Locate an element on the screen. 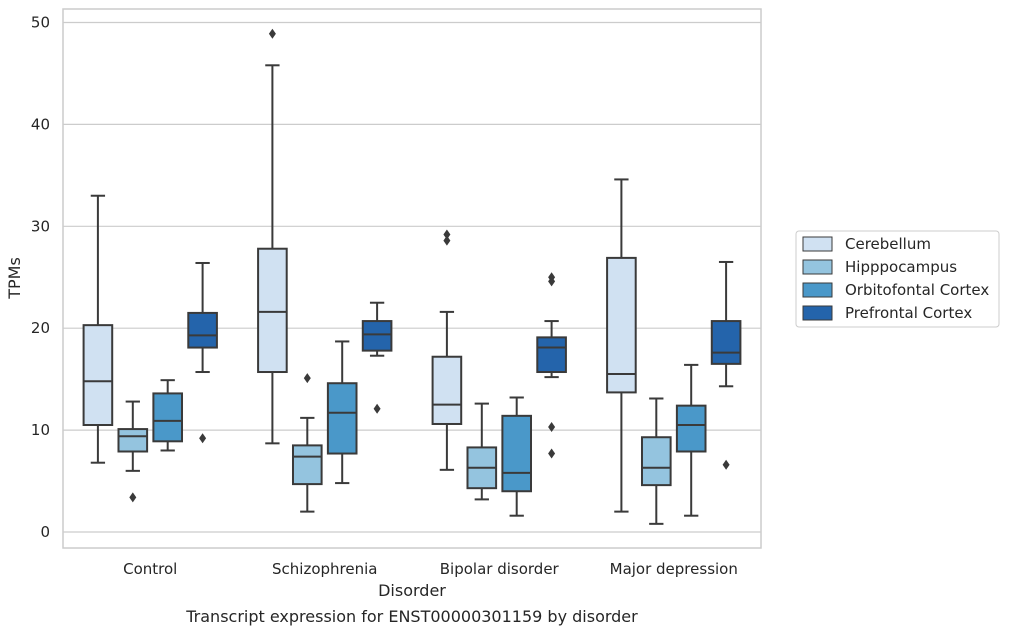  y-tick-label: 50 is located at coordinates (40, 23).